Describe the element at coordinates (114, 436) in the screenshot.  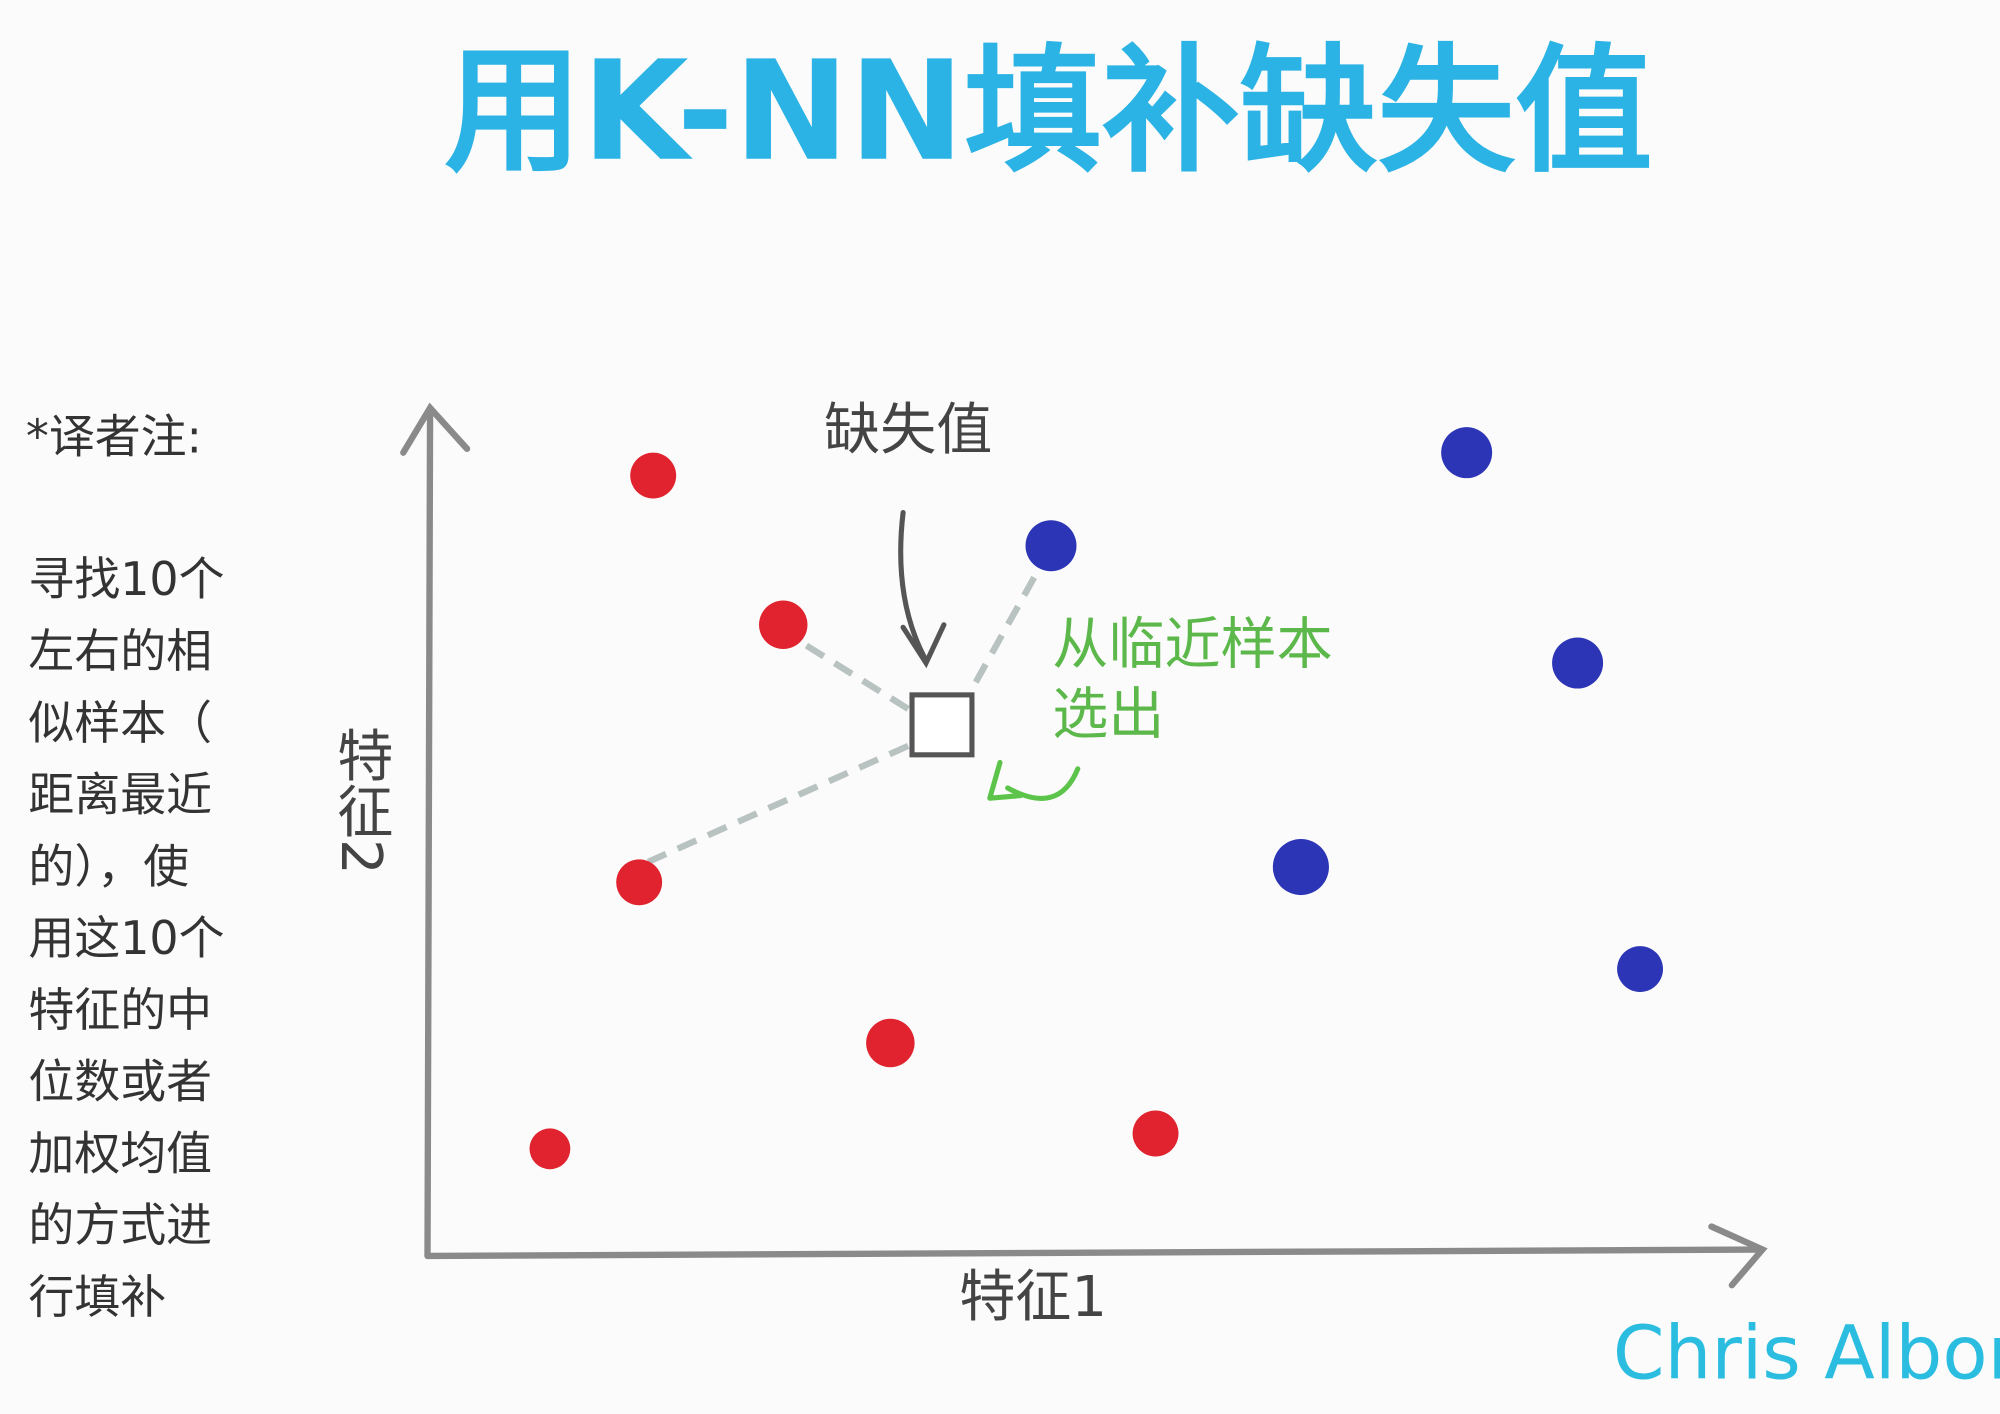
I see `note-heading: *译者注:` at that location.